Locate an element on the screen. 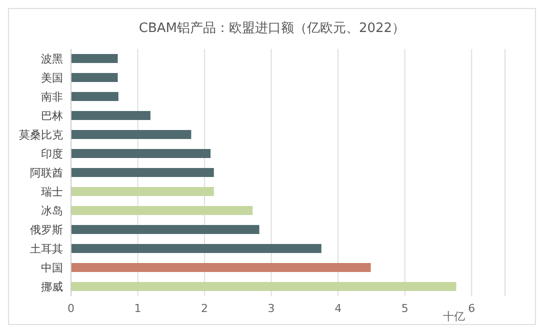 The image size is (544, 333). chart-title: CBAM铝产品：欧盟进口额（亿欧元、2022） is located at coordinates (272, 29).